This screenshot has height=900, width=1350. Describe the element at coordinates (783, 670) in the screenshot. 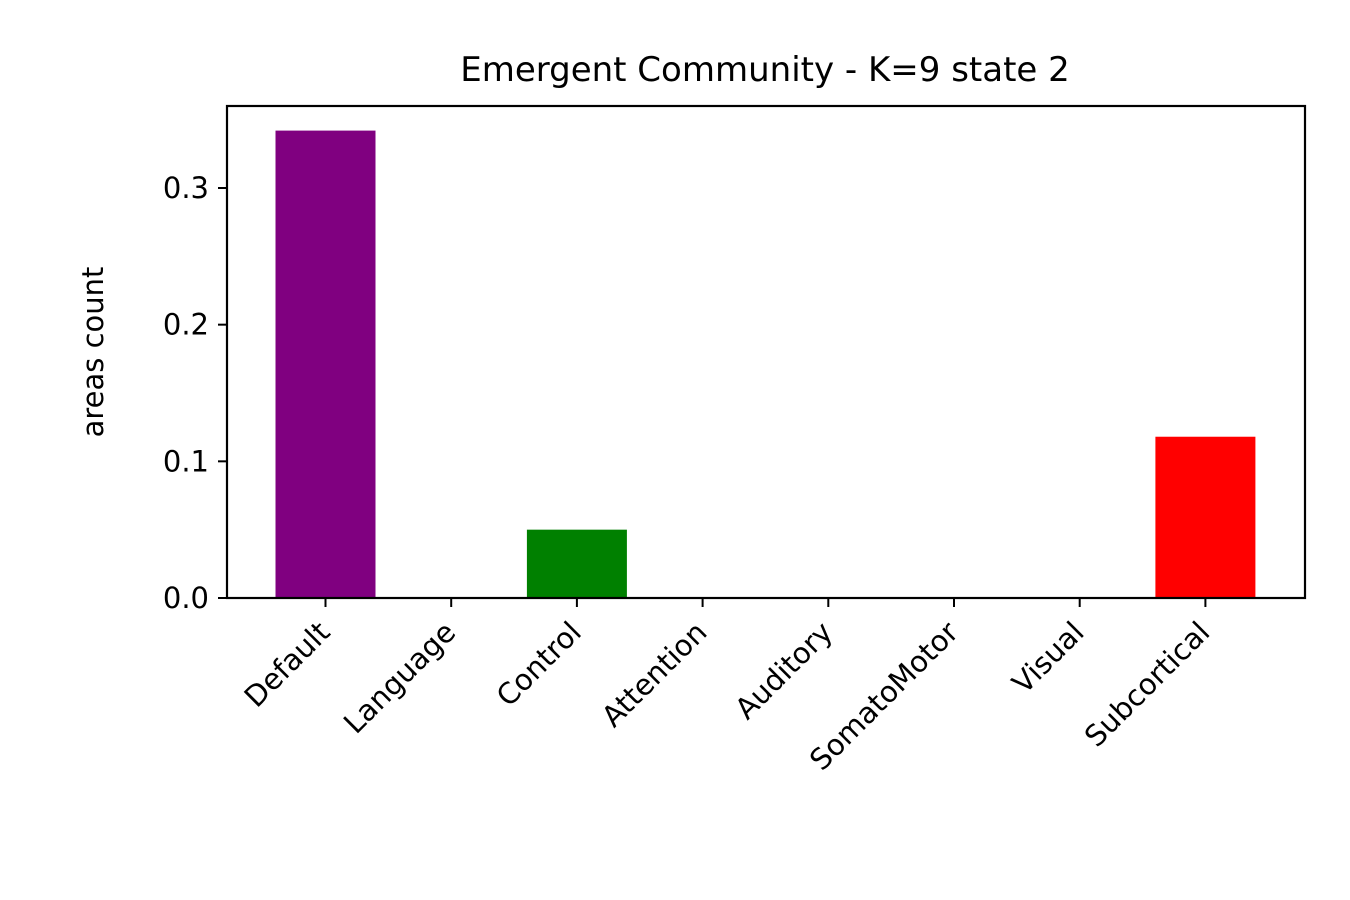

I see `x-tick-label: Auditory` at that location.